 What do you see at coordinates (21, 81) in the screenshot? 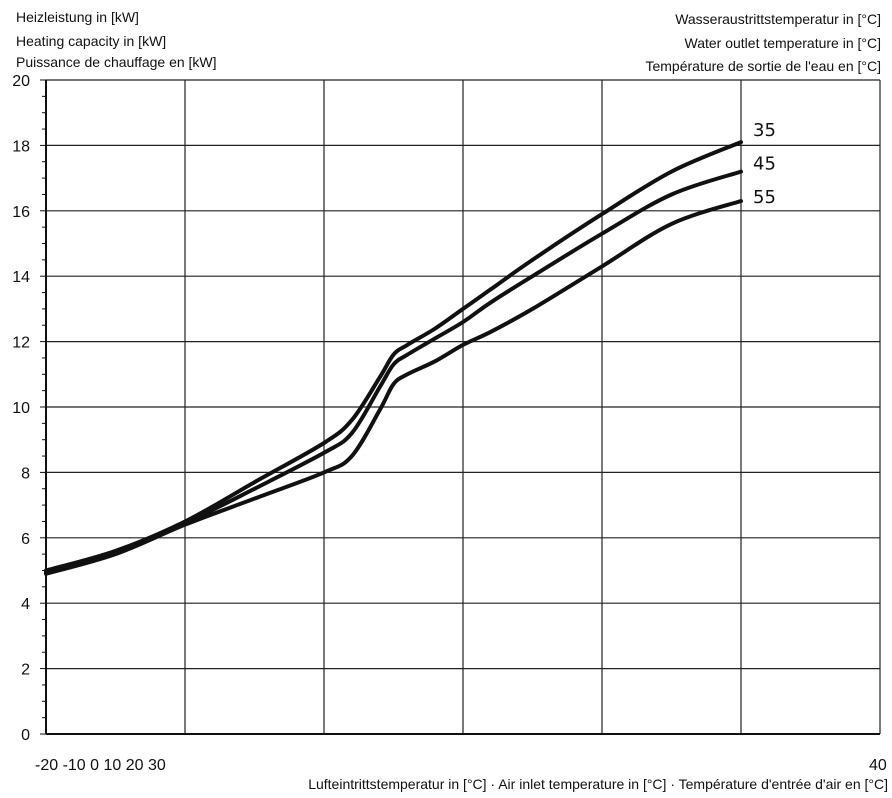
I see `y-tick-label: 20` at bounding box center [21, 81].